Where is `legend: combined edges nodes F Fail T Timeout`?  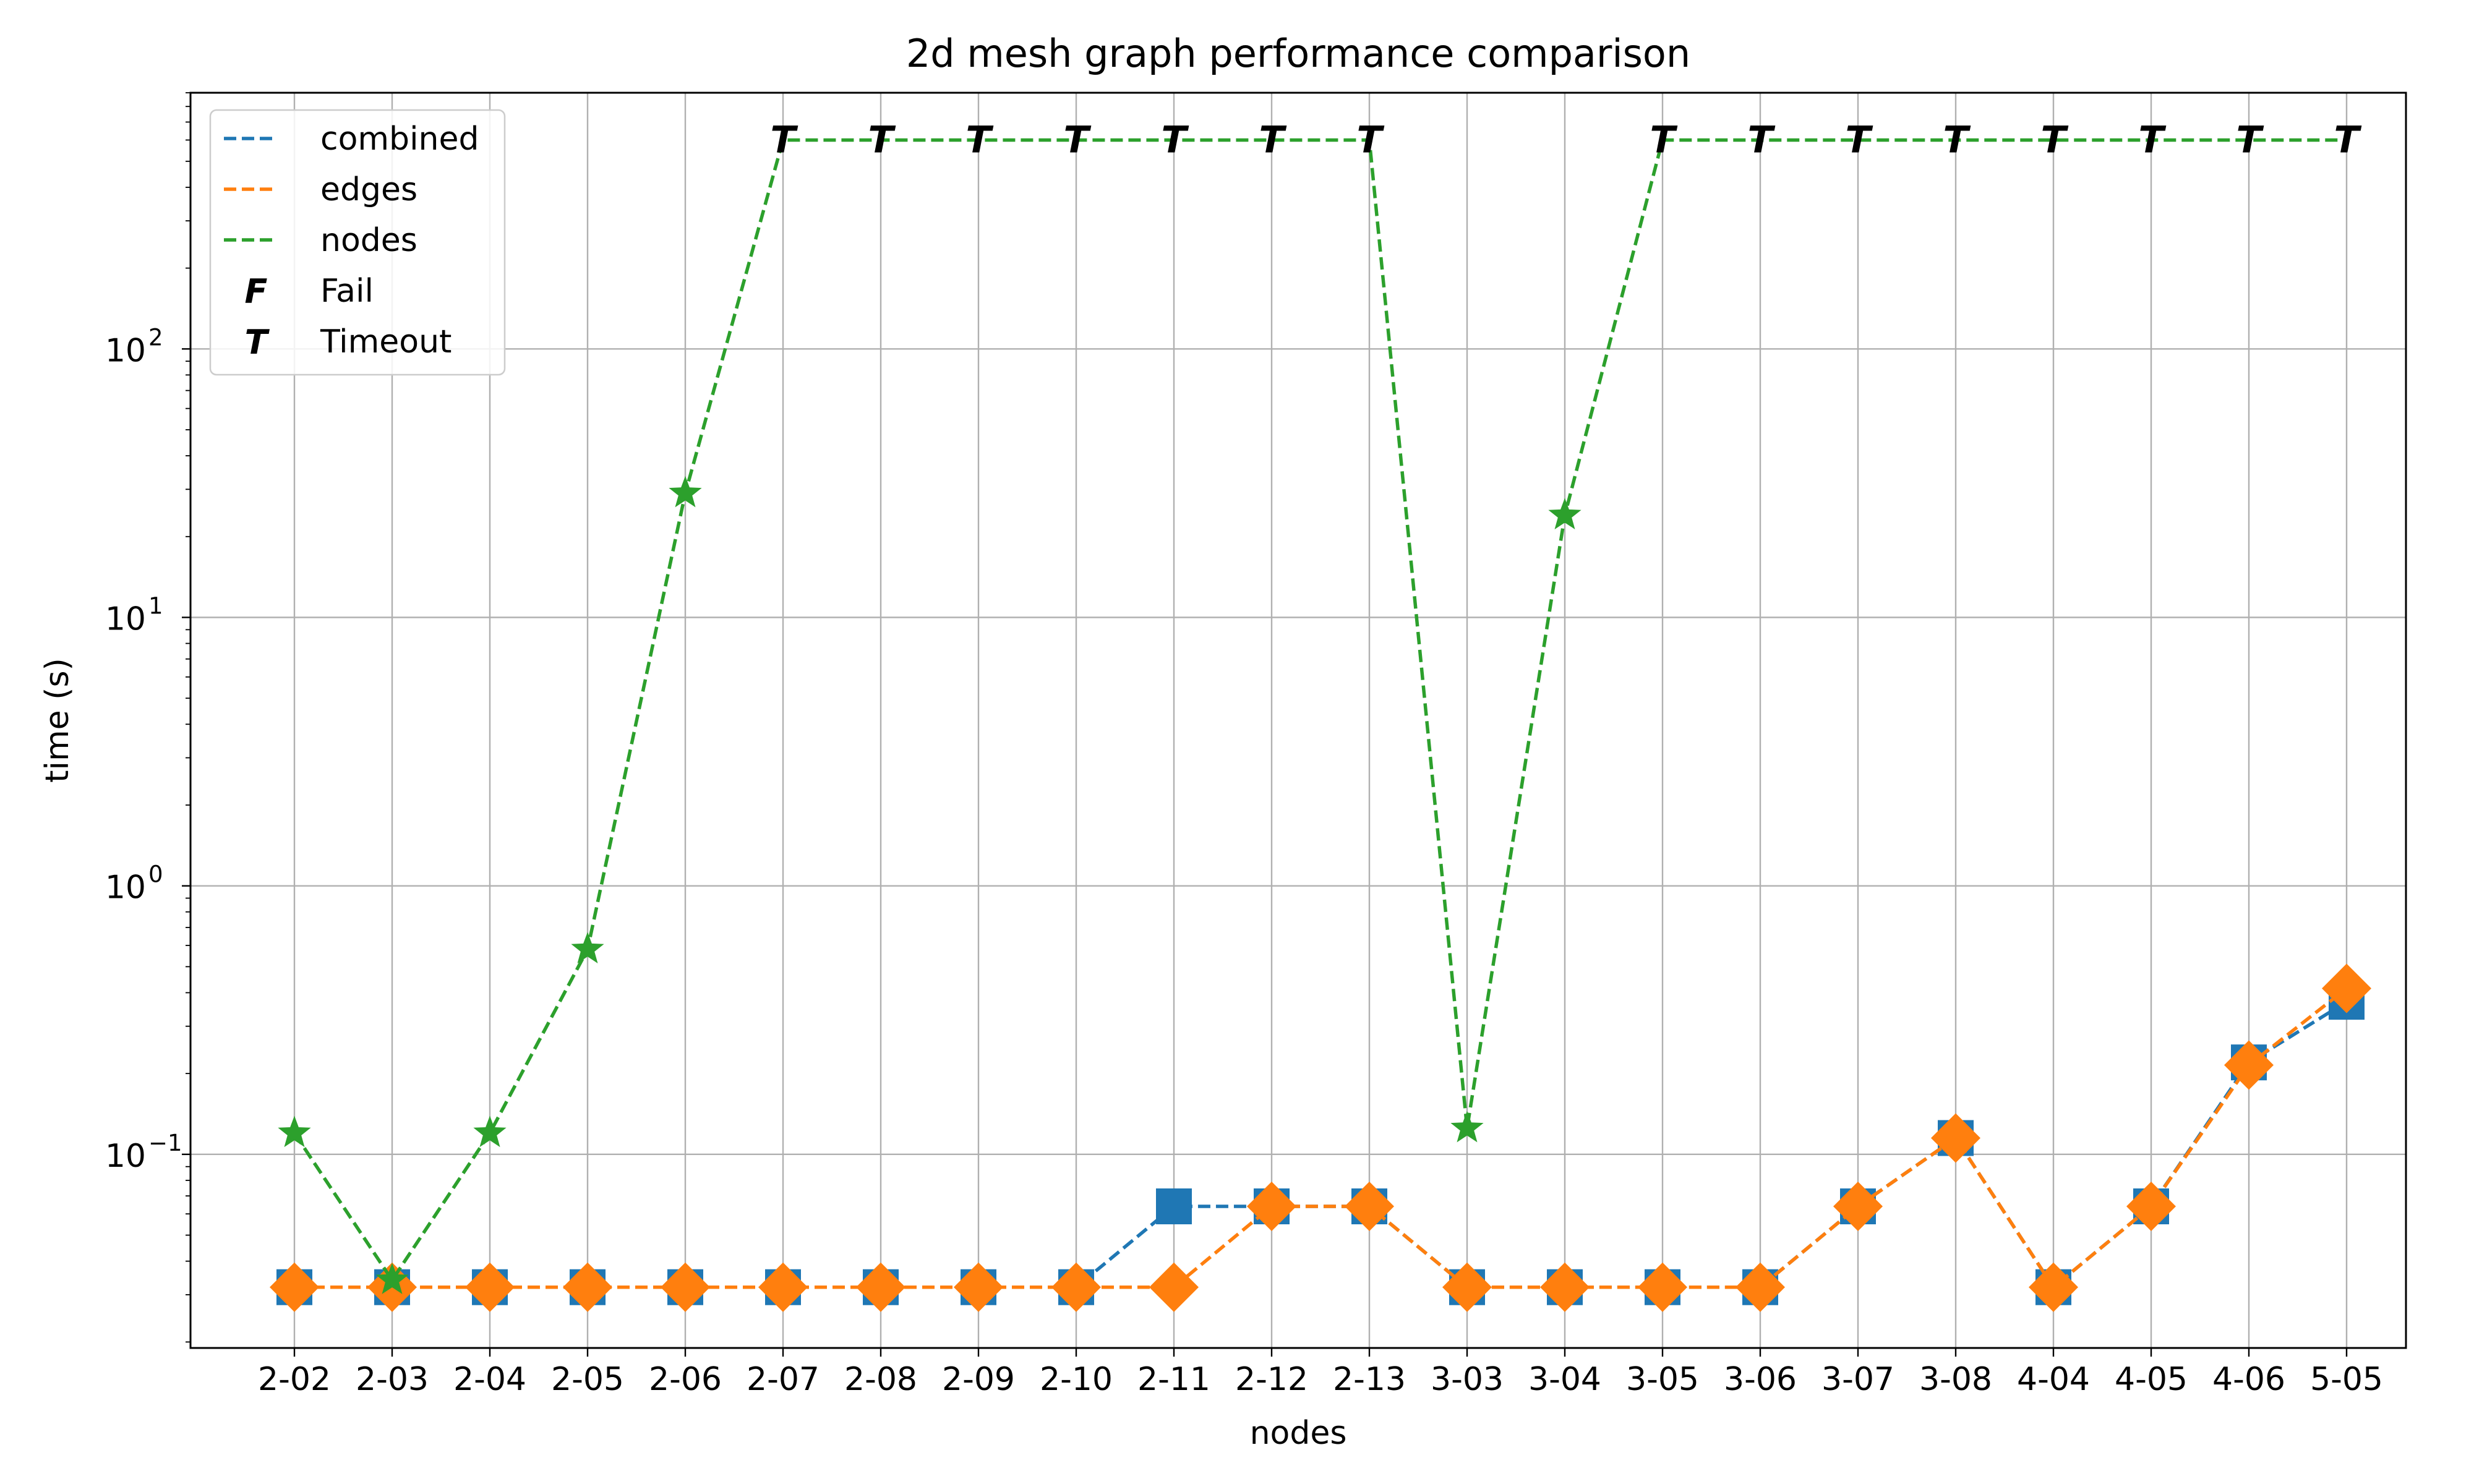 legend: combined edges nodes F Fail T Timeout is located at coordinates (357, 242).